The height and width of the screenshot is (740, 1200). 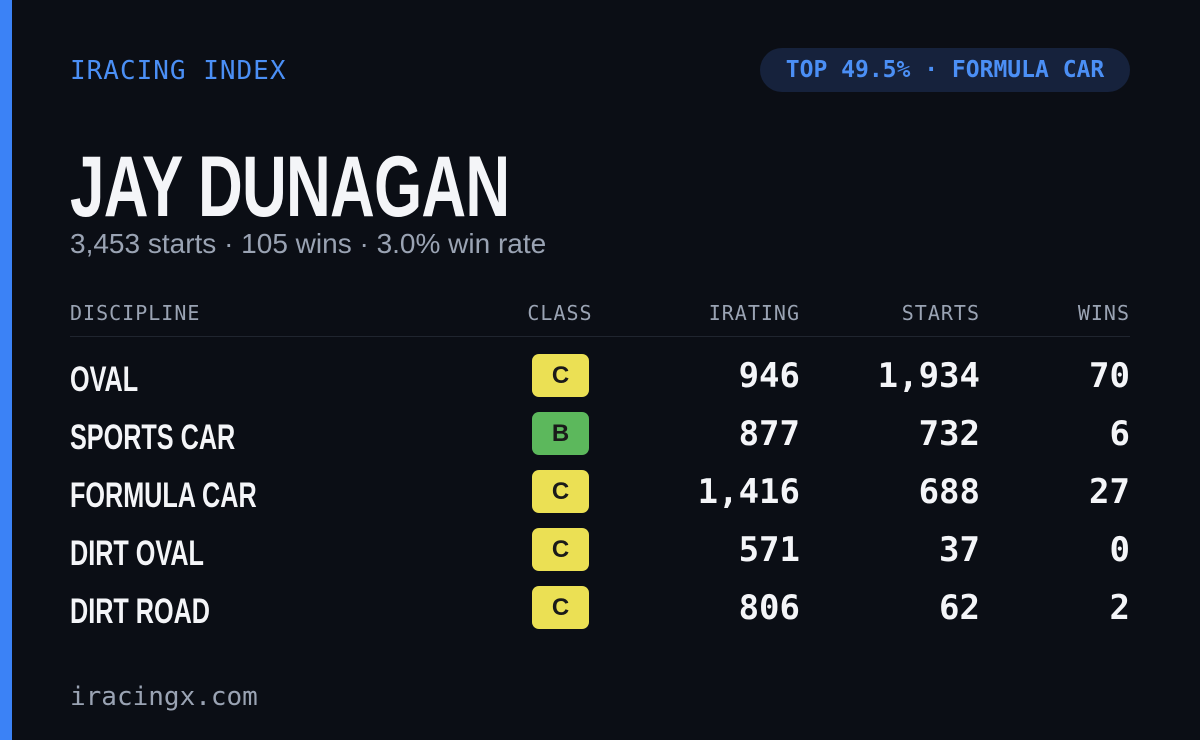 I want to click on discipline: DIRT OVAL, so click(x=137, y=553).